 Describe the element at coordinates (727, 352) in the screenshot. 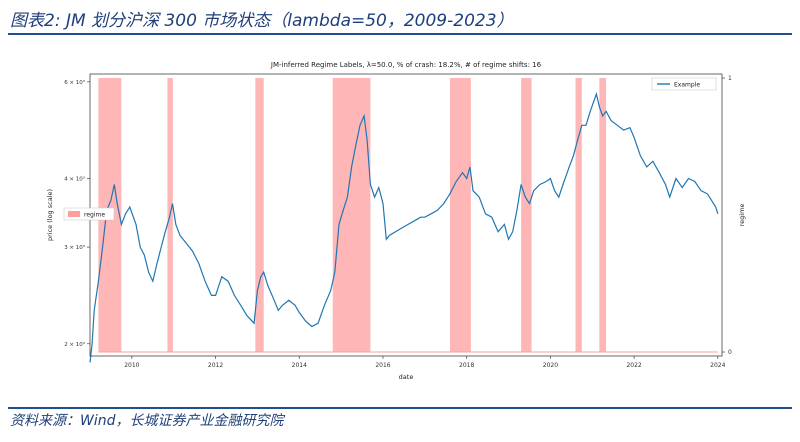

I see `y2-tick: 0` at that location.